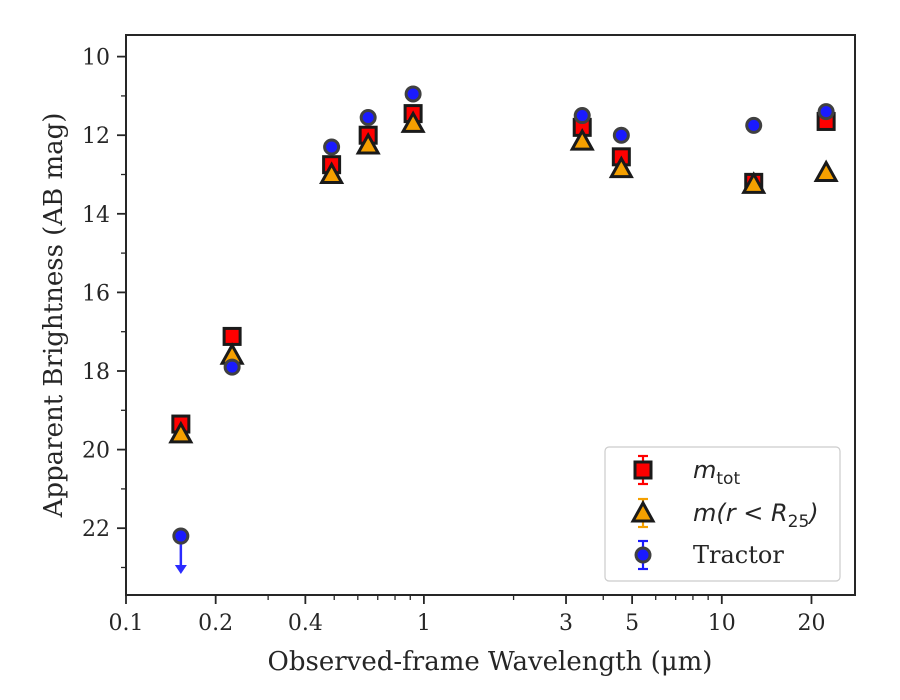  Describe the element at coordinates (424, 623) in the screenshot. I see `x-tick-label: 1` at that location.